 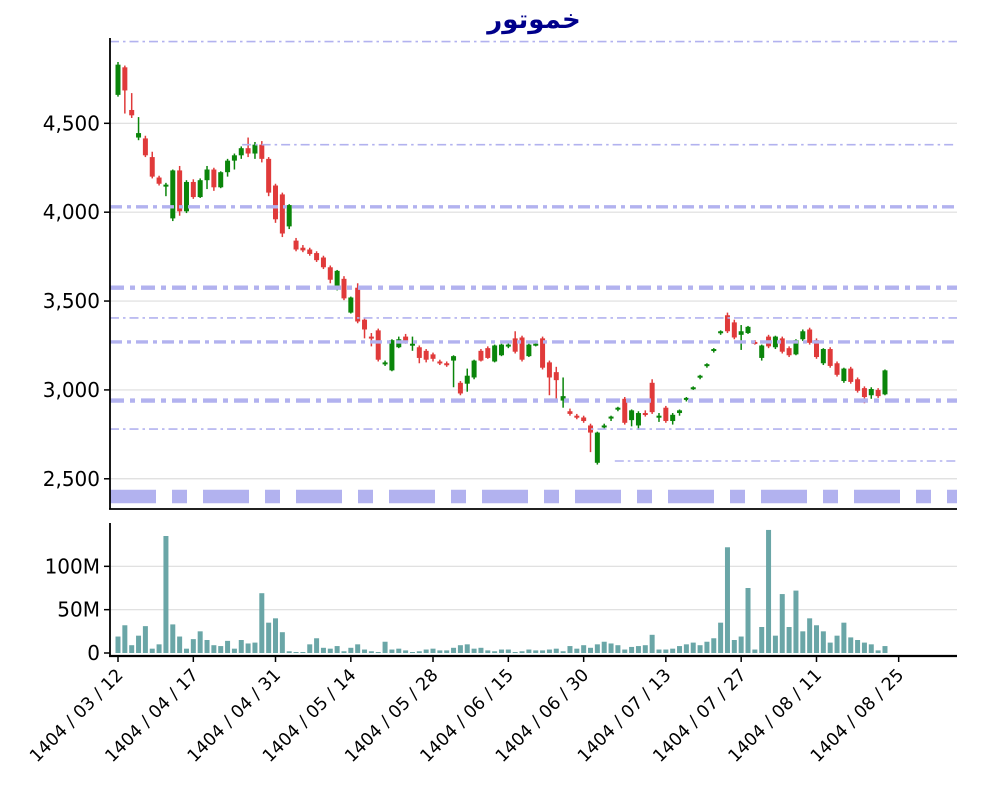 What do you see at coordinates (71, 390) in the screenshot?
I see `price-tick-label: 3,000` at bounding box center [71, 390].